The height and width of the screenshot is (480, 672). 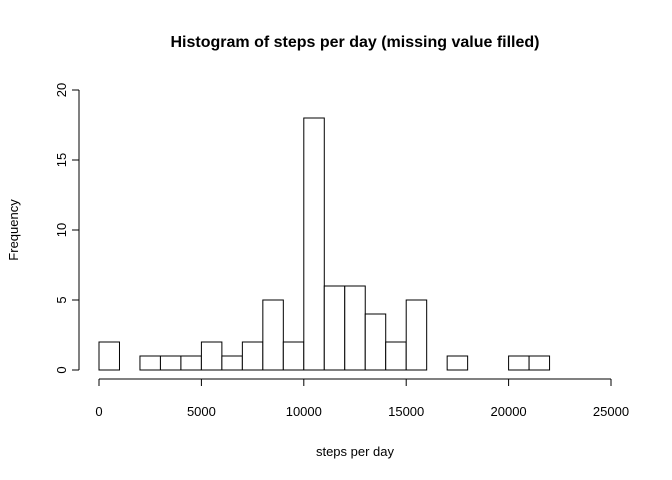 I want to click on x-tick-label: 15000, so click(x=406, y=411).